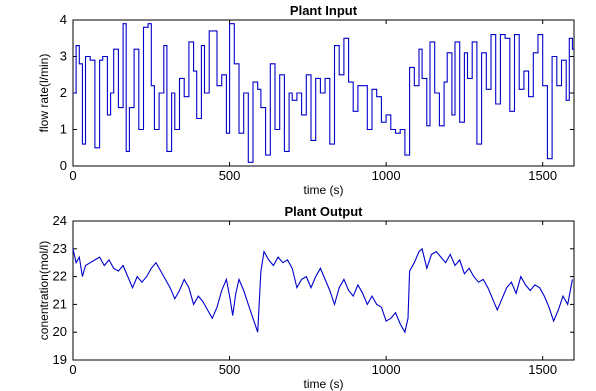 Image resolution: width=596 pixels, height=391 pixels. Describe the element at coordinates (44, 290) in the screenshot. I see `y-axis-label: conentration(mol/l)` at that location.